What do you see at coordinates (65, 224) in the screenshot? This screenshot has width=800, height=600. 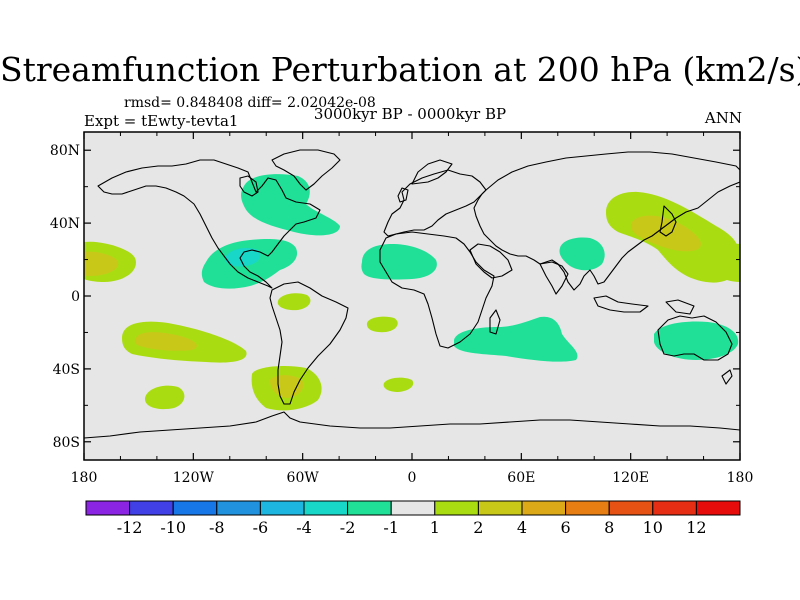 I see `lat-tick-label: 40N` at bounding box center [65, 224].